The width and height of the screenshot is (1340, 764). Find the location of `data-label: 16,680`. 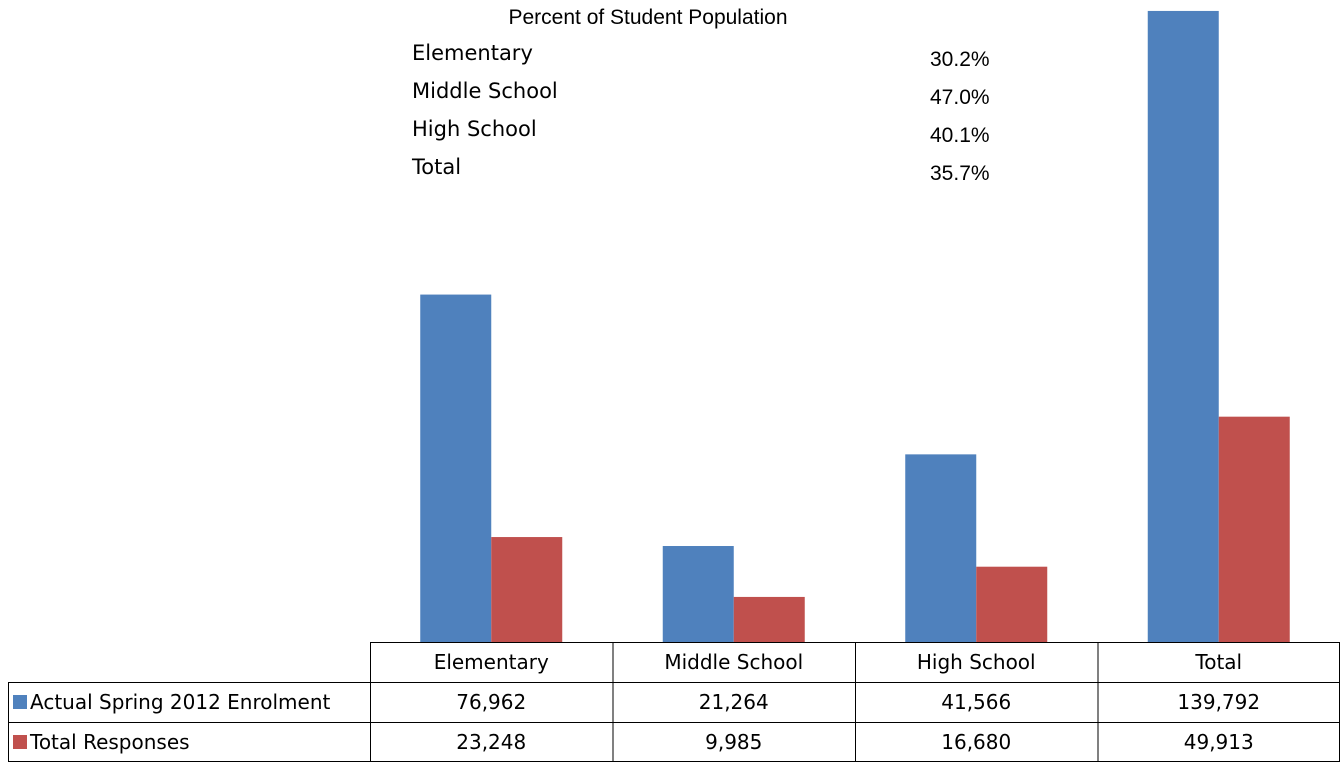

data-label: 16,680 is located at coordinates (976, 742).